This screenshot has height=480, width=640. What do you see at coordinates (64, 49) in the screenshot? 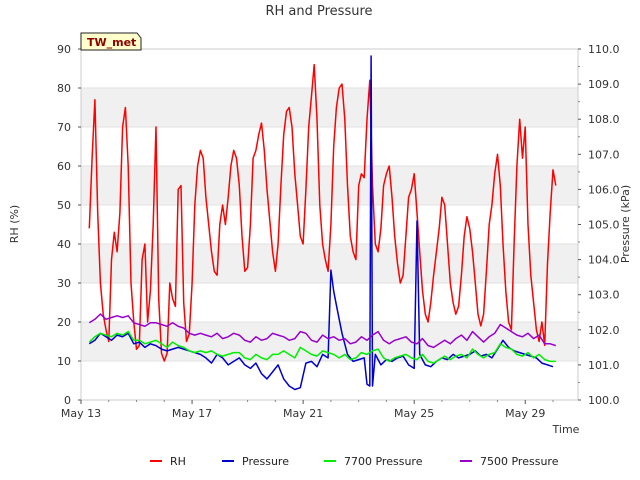
I see `y-left-tick-label: 90` at bounding box center [64, 49].